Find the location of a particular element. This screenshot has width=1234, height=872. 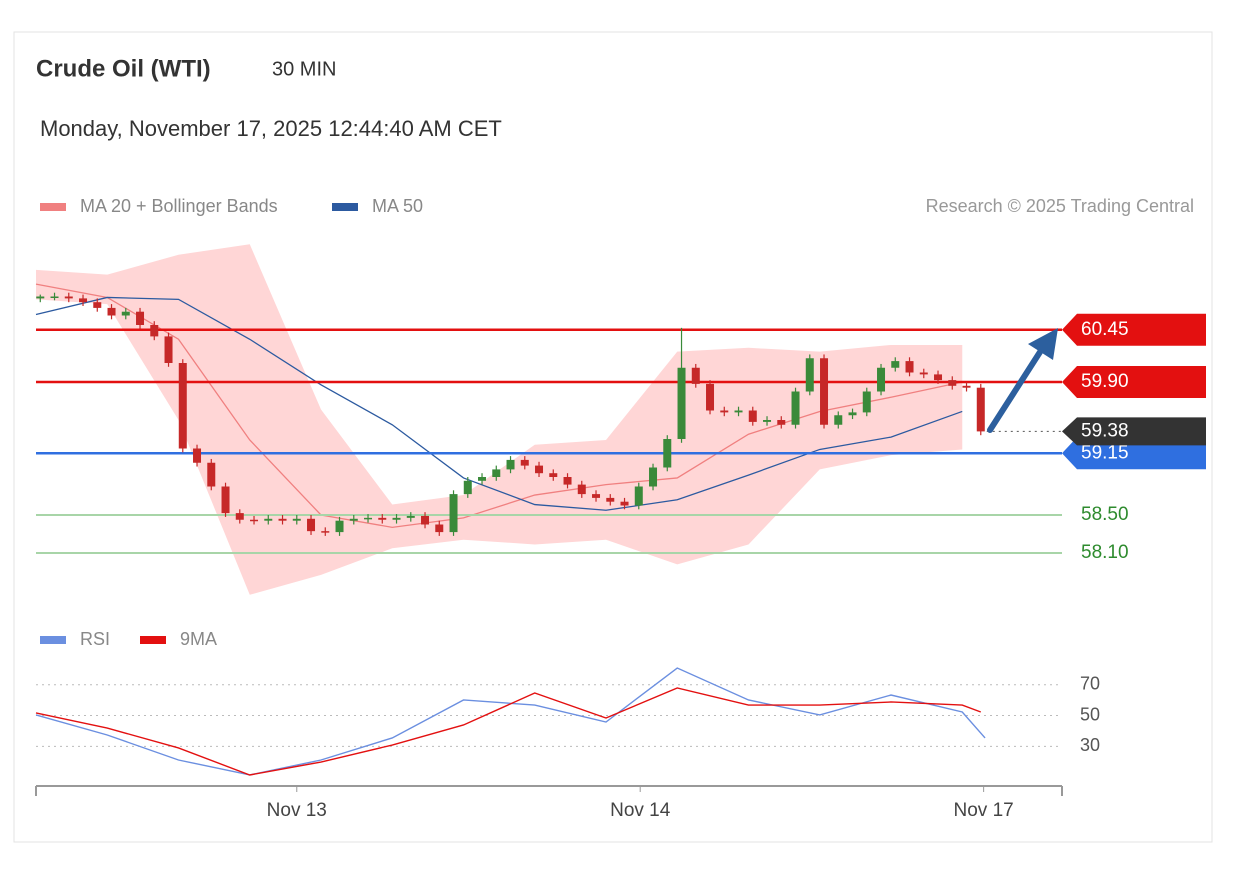

x-tick-label: Nov 17 is located at coordinates (984, 810).